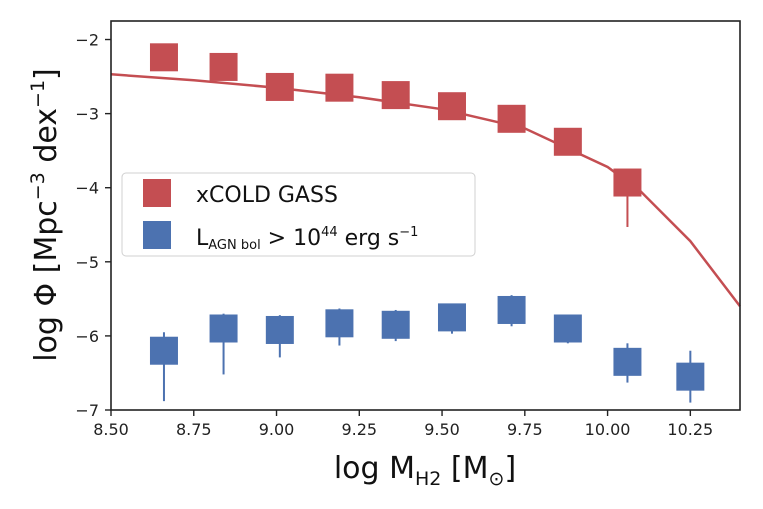  I want to click on y-tick-label-4: −6, so click(87, 336).